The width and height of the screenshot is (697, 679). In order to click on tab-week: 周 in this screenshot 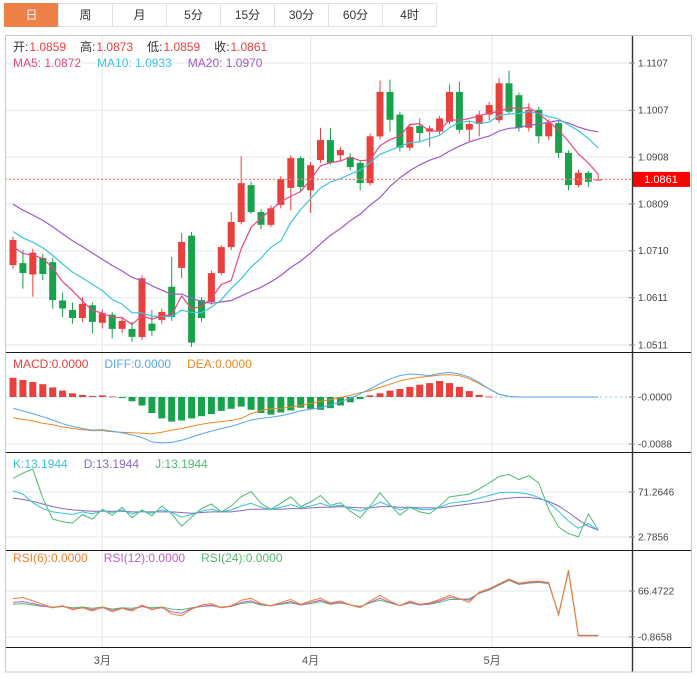, I will do `click(85, 15)`.